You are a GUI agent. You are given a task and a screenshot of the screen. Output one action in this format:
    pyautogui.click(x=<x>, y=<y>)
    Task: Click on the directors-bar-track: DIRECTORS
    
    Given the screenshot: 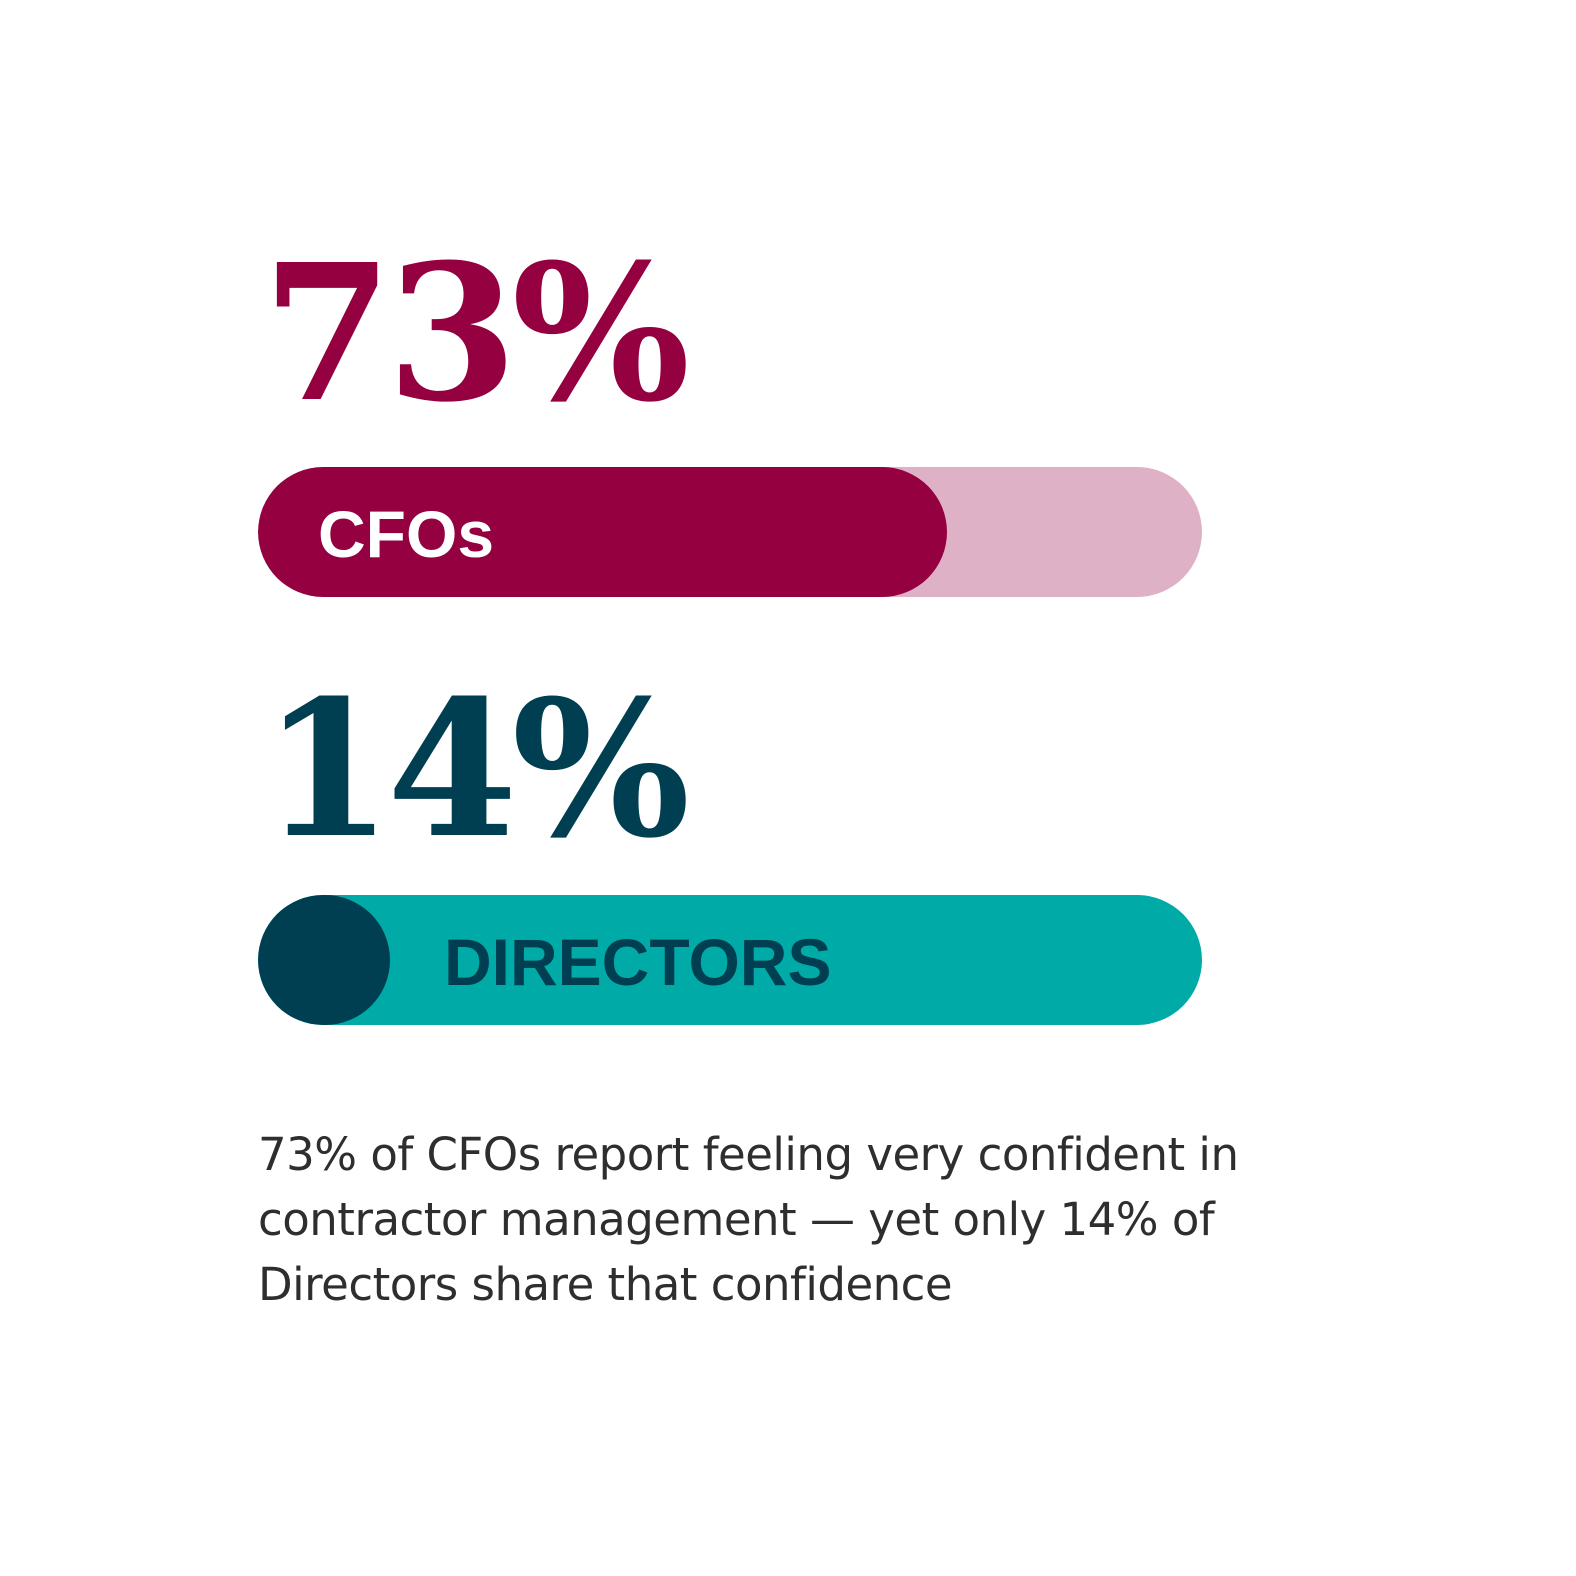 What is the action you would take?
    pyautogui.click(x=730, y=960)
    